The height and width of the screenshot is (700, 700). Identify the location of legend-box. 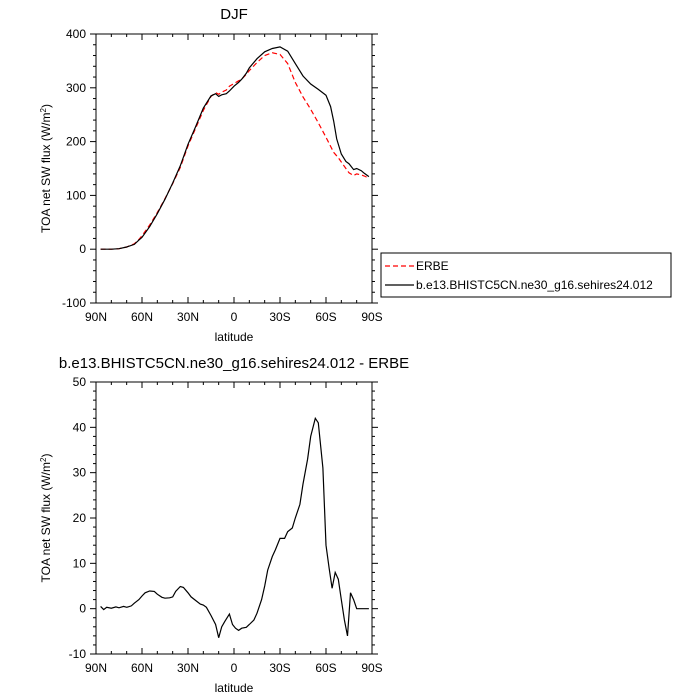
(526, 275).